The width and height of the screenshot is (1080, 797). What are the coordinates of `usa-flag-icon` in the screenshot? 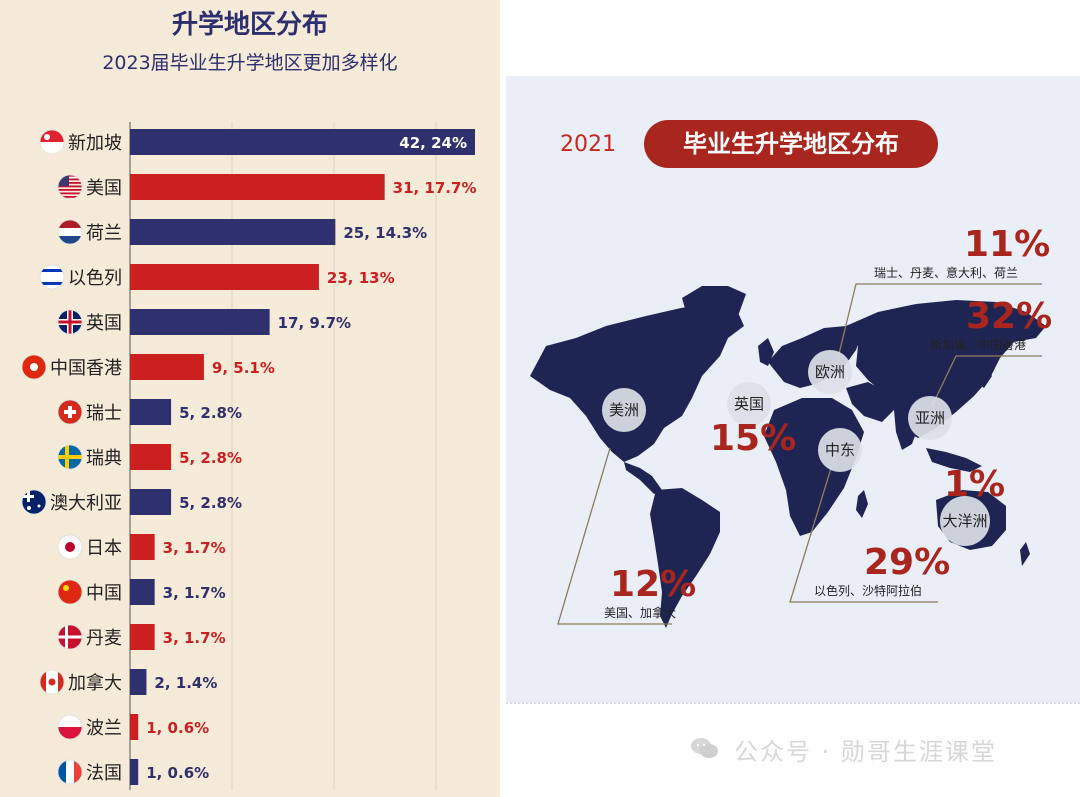 It's located at (70, 187).